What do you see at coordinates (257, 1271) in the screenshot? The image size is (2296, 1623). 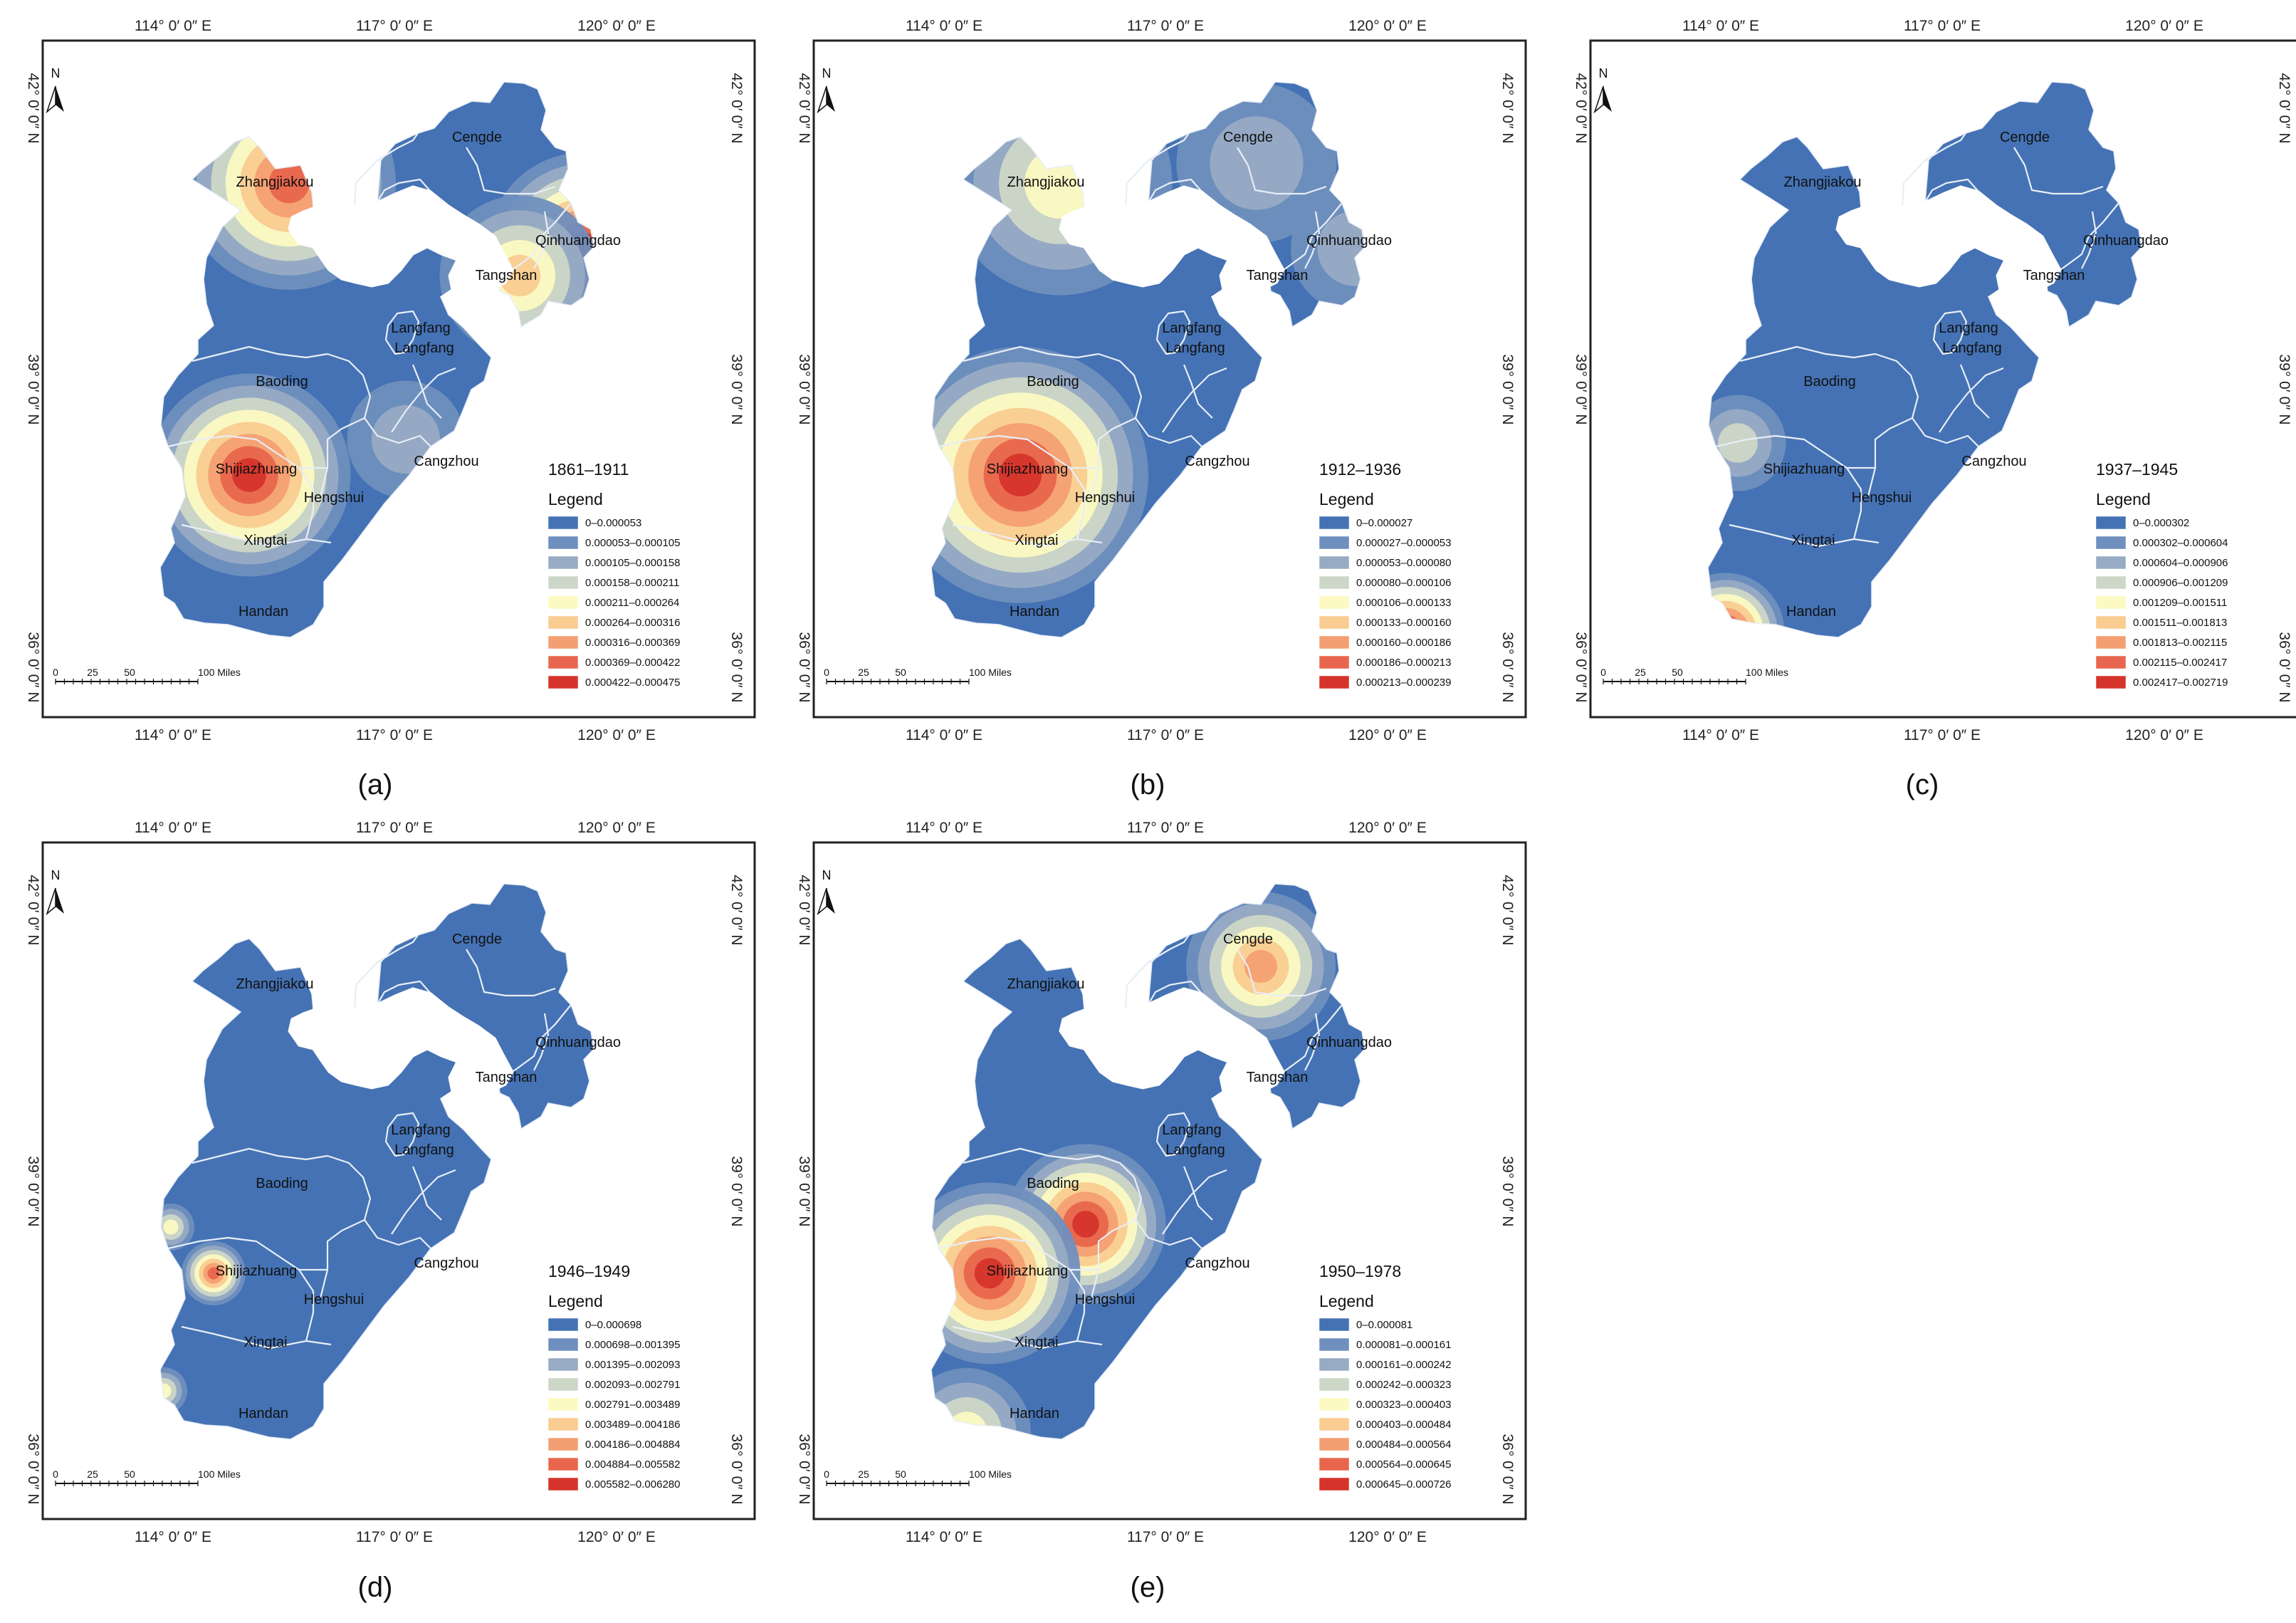 I see `city-label-shijiazhuang: Shijiazhuang` at bounding box center [257, 1271].